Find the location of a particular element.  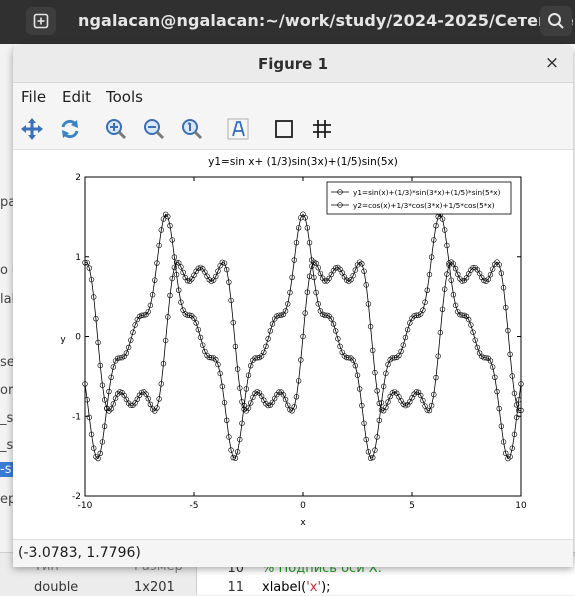

pan-button is located at coordinates (32, 129).